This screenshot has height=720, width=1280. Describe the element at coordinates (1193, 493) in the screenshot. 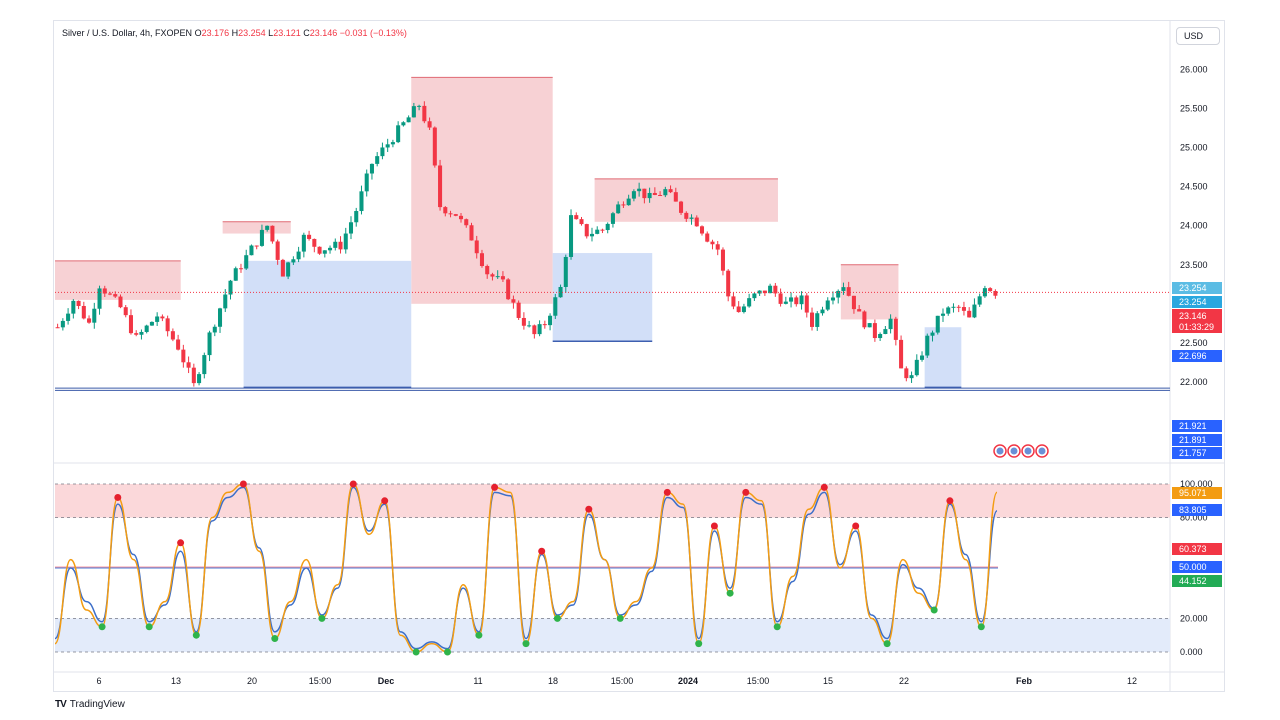

I see `stoch-value-label: 95.071` at that location.